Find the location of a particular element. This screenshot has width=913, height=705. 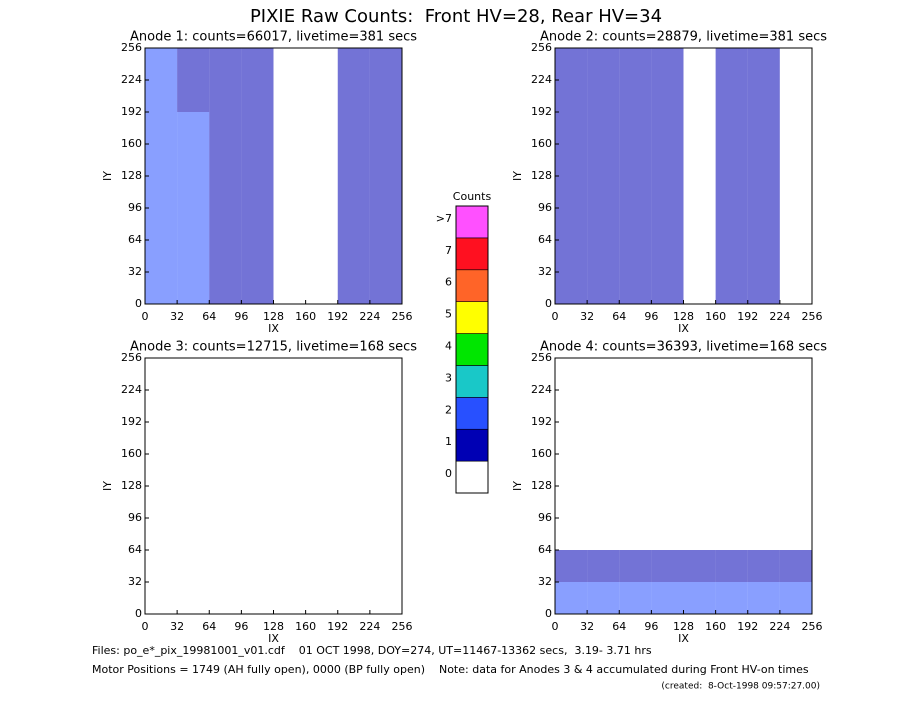

x-tick-label: 160 is located at coordinates (305, 626).